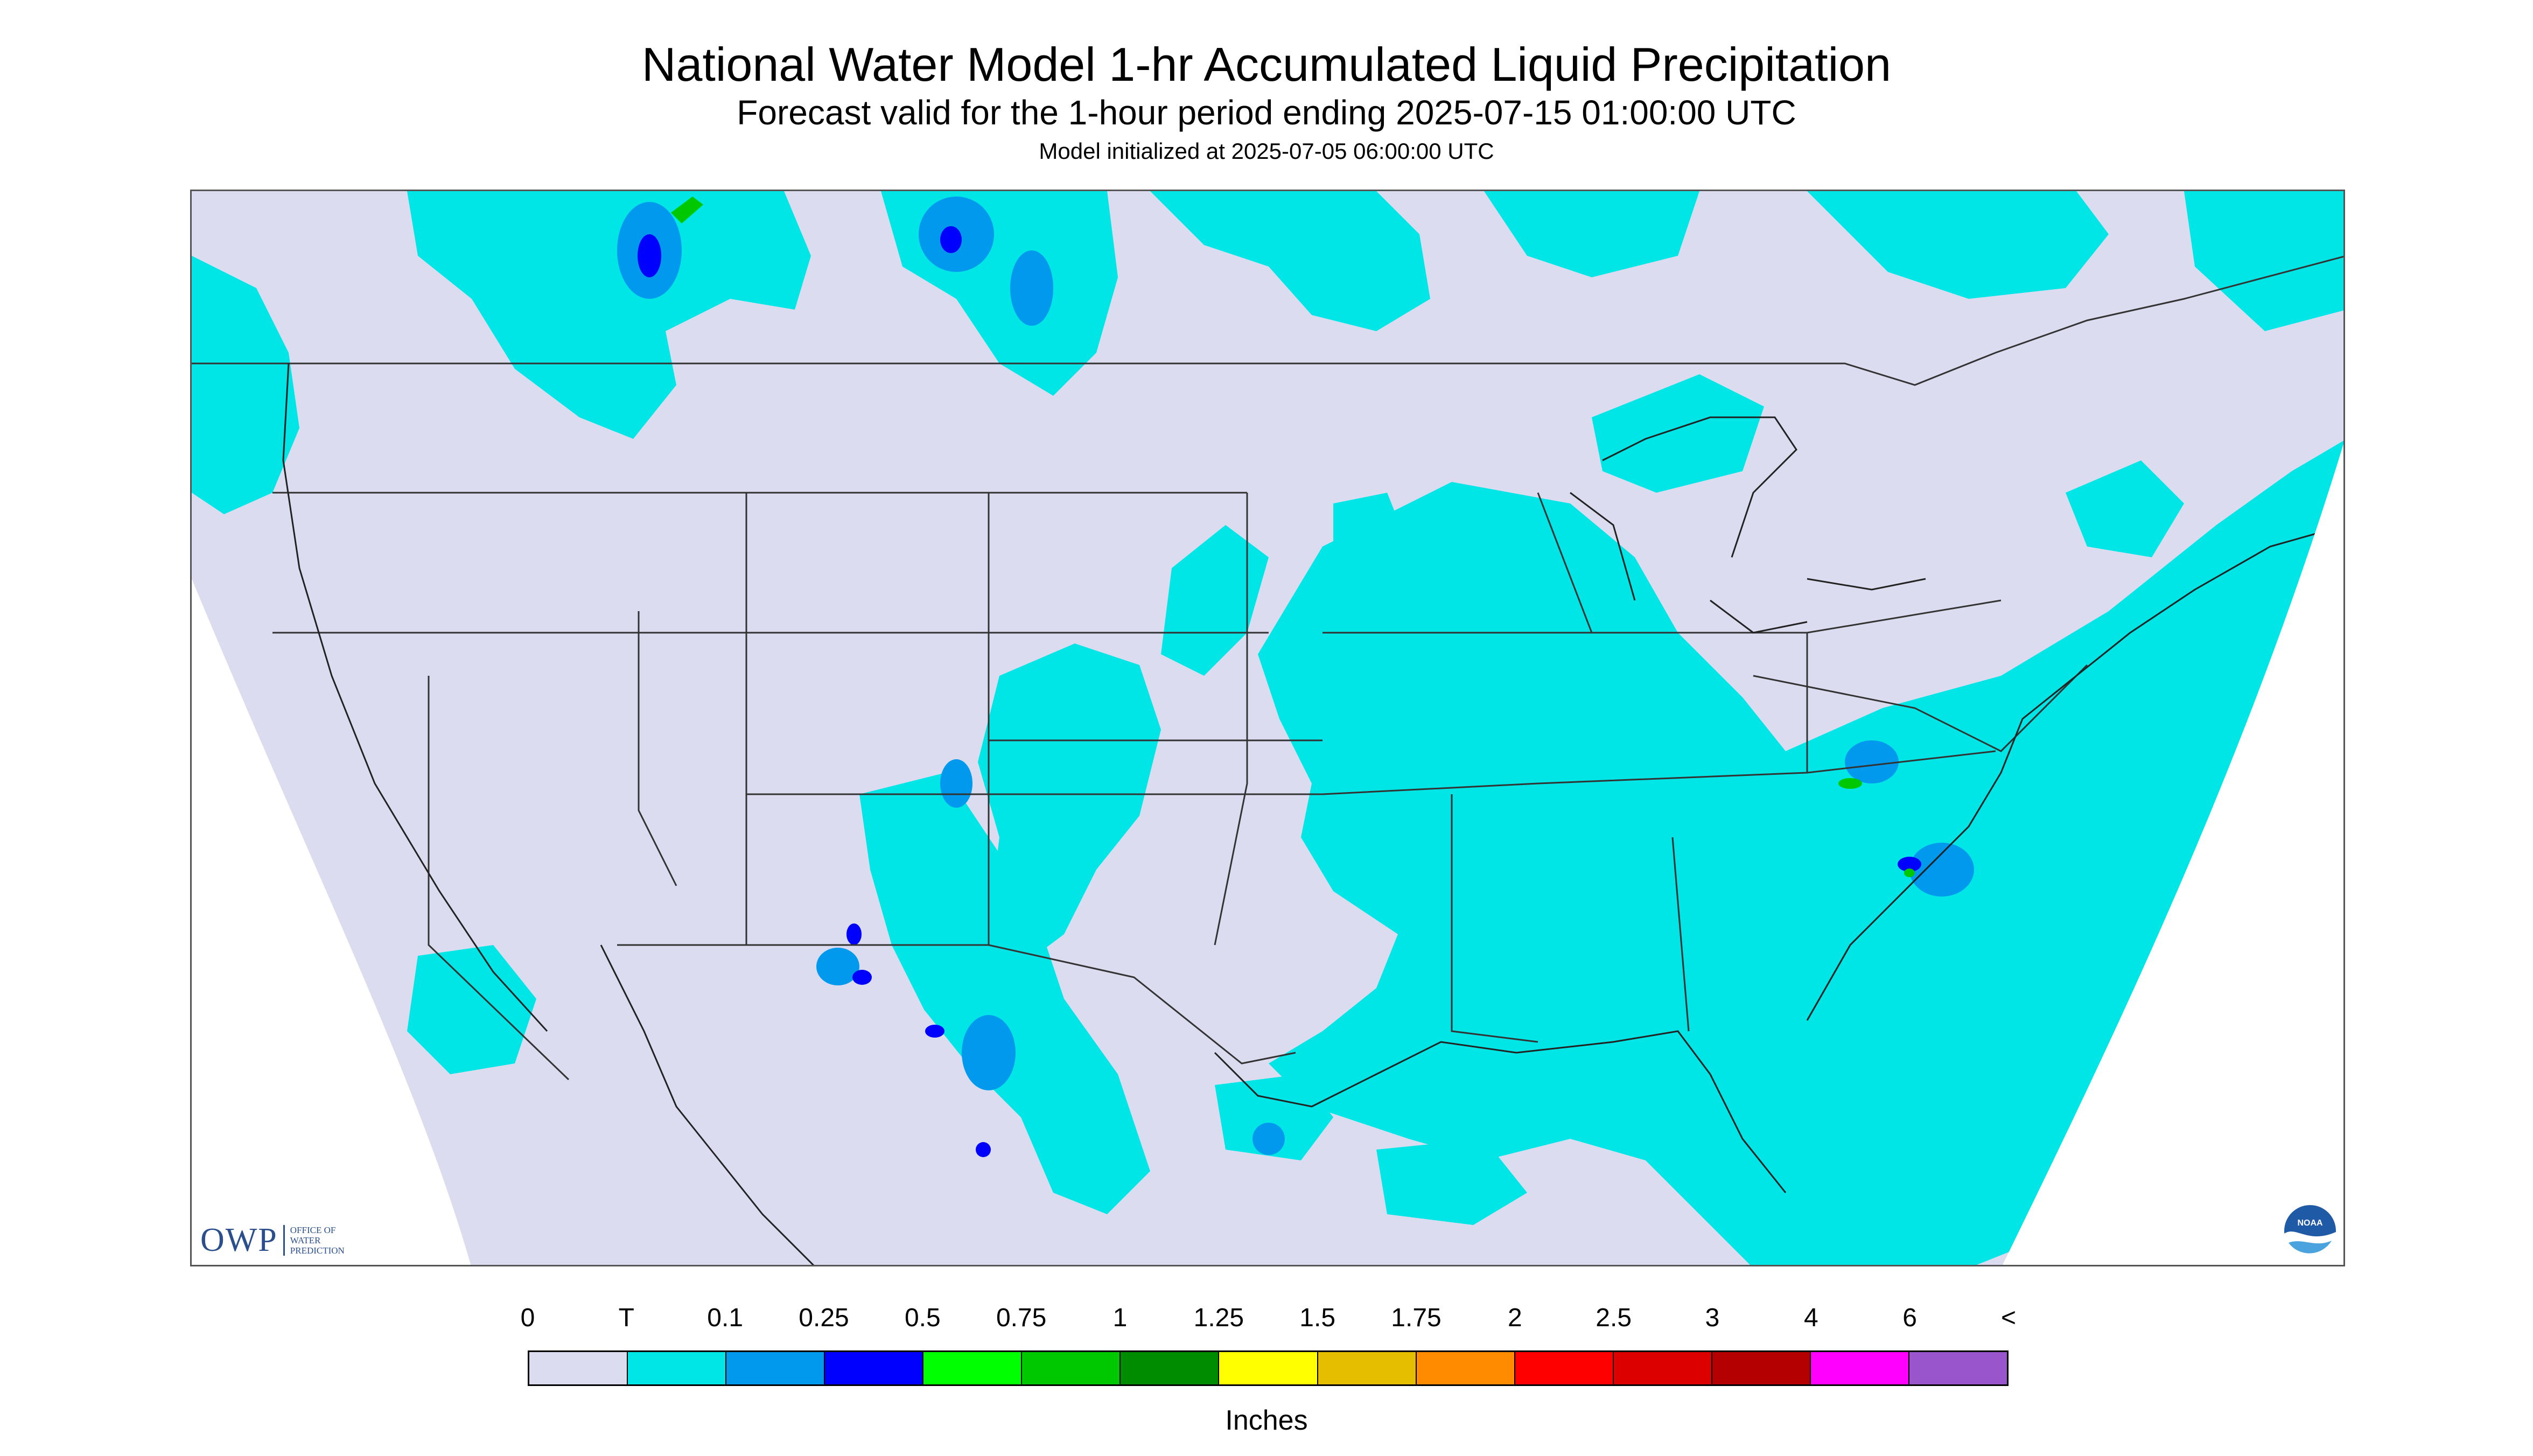  What do you see at coordinates (1266, 1420) in the screenshot?
I see `legend-units: Inches` at bounding box center [1266, 1420].